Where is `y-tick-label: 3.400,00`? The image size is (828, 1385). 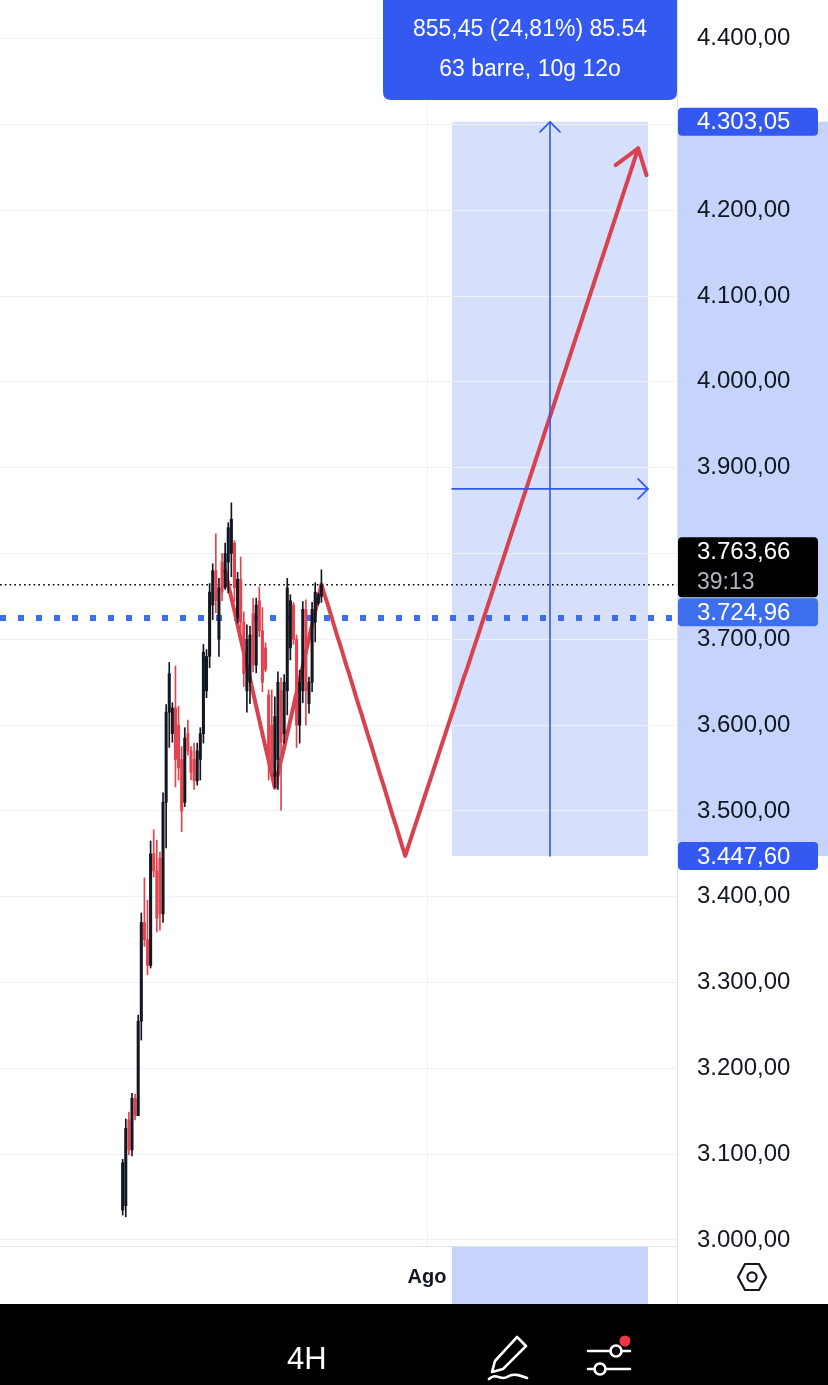 y-tick-label: 3.400,00 is located at coordinates (744, 895).